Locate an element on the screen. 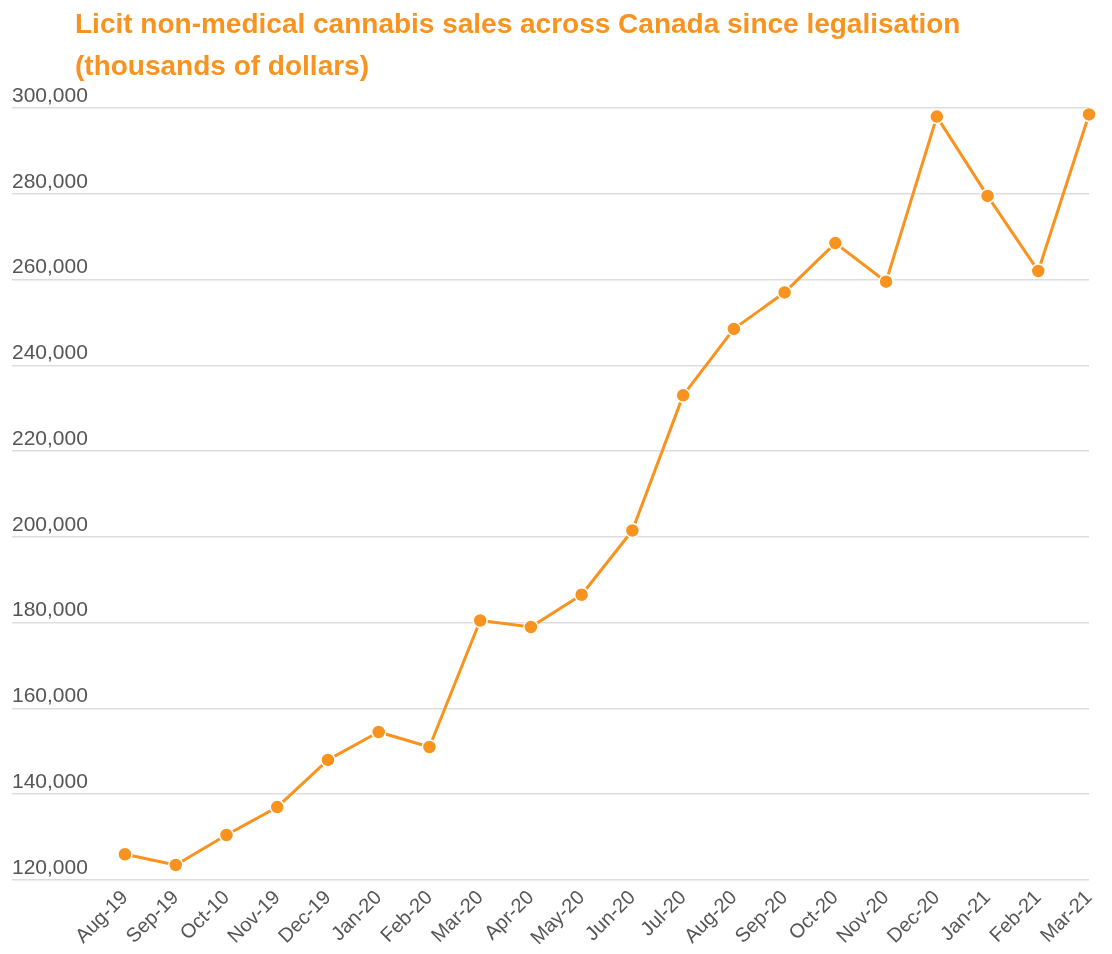 This screenshot has width=1112, height=954. y-tick-label: 120,000 is located at coordinates (50, 866).